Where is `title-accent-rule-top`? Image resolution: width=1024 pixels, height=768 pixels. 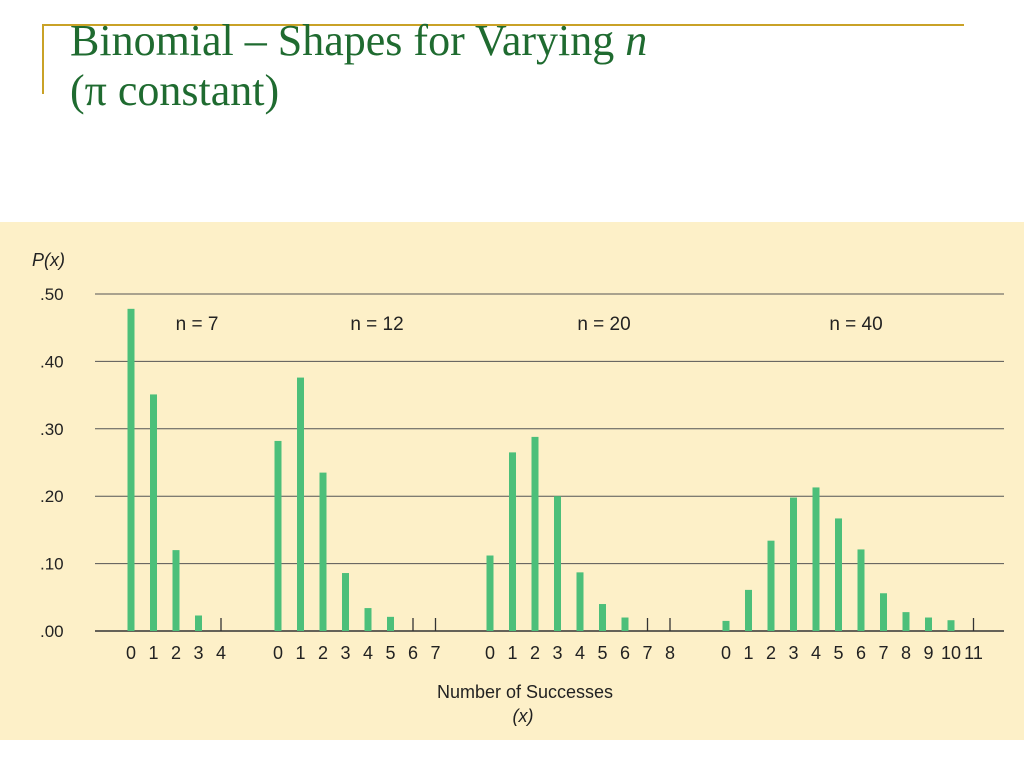
title-accent-rule-top is located at coordinates (503, 25).